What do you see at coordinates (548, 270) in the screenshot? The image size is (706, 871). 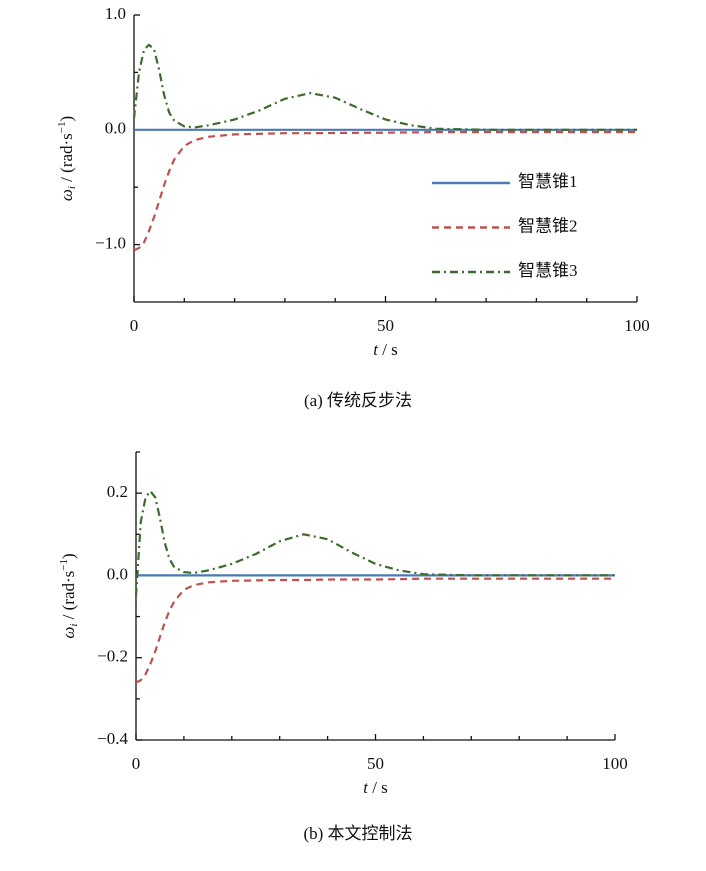 I see `legend-label: 智慧锥3` at bounding box center [548, 270].